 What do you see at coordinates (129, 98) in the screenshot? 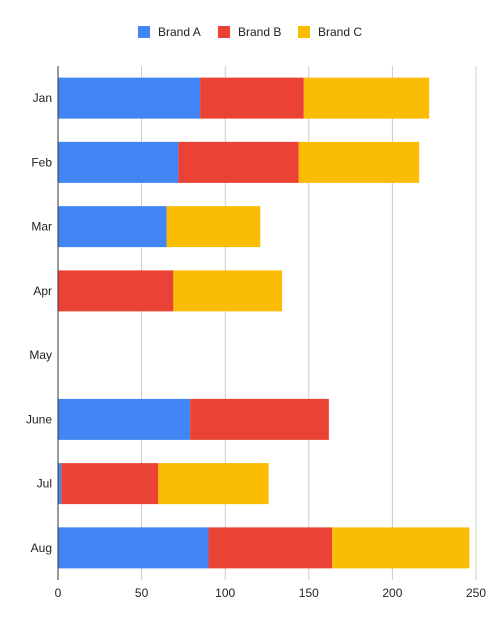
I see `bar-brand-a-jan` at bounding box center [129, 98].